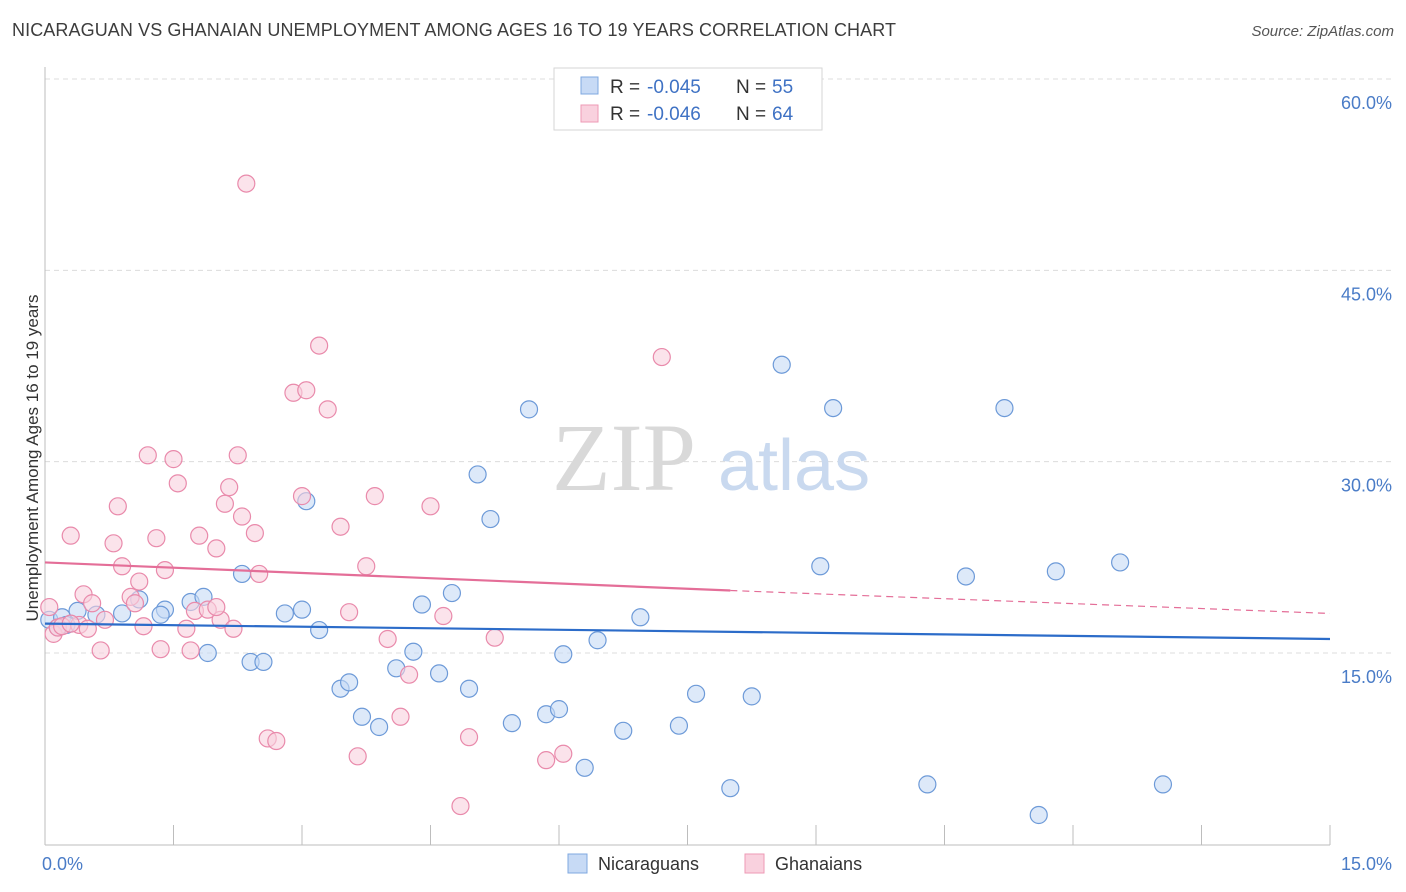  Describe the element at coordinates (1030, 602) in the screenshot. I see `trend-line-extension` at that location.